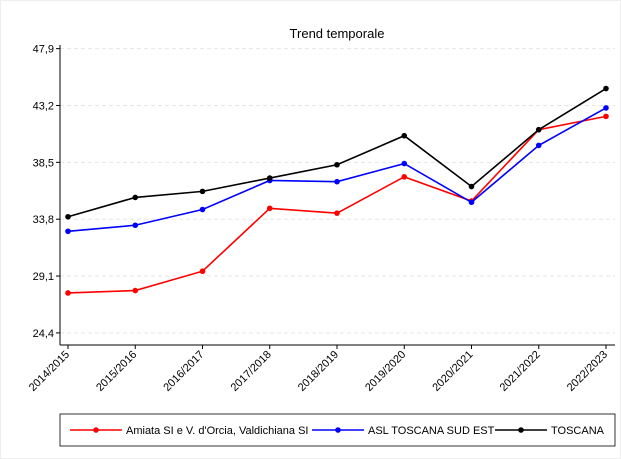 This screenshot has width=621, height=459. I want to click on y-tick-label: 29,1, so click(43, 277).